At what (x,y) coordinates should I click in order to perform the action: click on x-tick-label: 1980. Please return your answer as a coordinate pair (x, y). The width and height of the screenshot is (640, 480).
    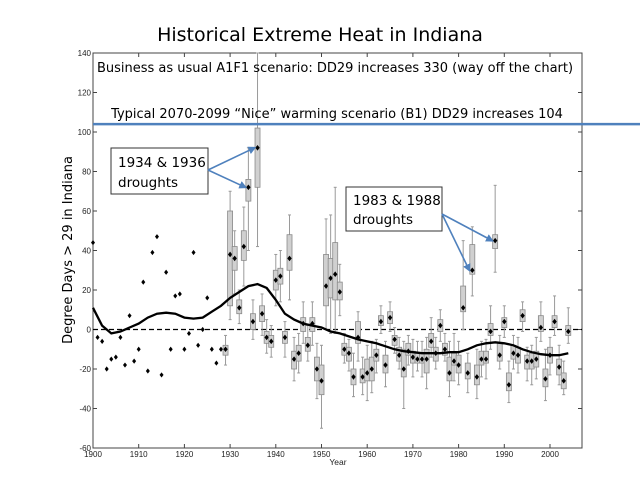
    Looking at the image, I should click on (459, 454).